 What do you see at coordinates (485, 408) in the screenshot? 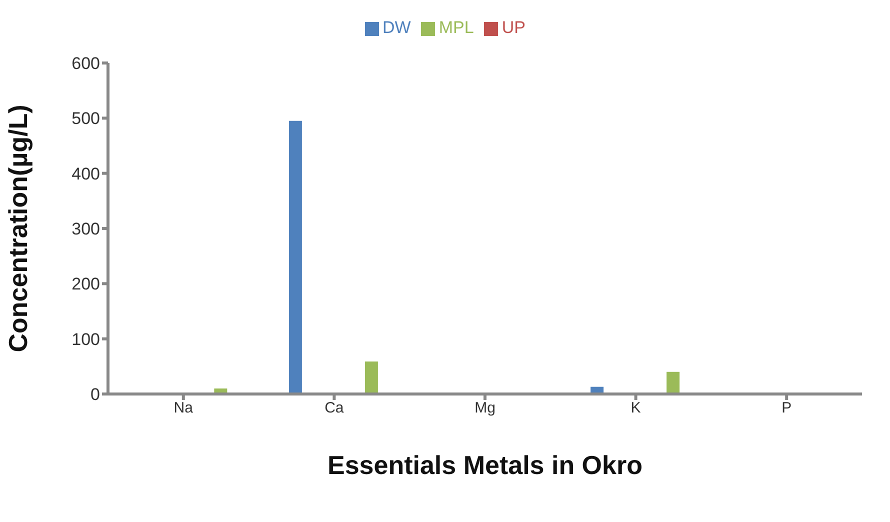
I see `x-tick-label: Mg` at bounding box center [485, 408].